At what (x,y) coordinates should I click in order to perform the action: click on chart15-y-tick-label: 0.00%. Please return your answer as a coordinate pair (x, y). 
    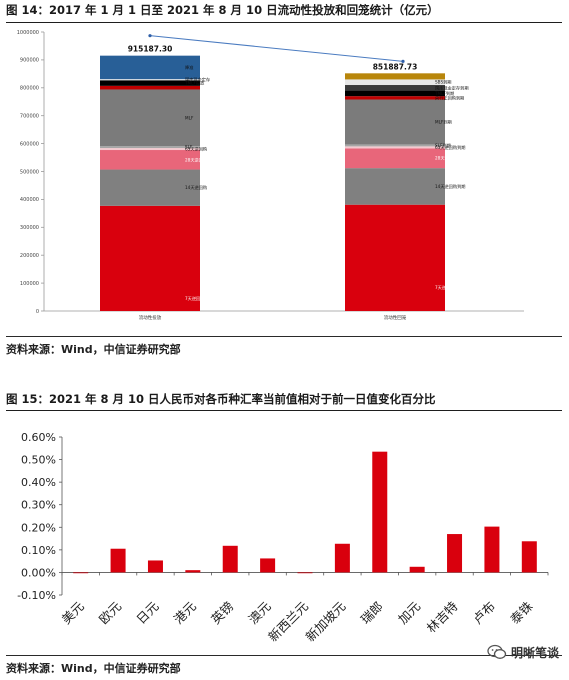
    Looking at the image, I should click on (38, 572).